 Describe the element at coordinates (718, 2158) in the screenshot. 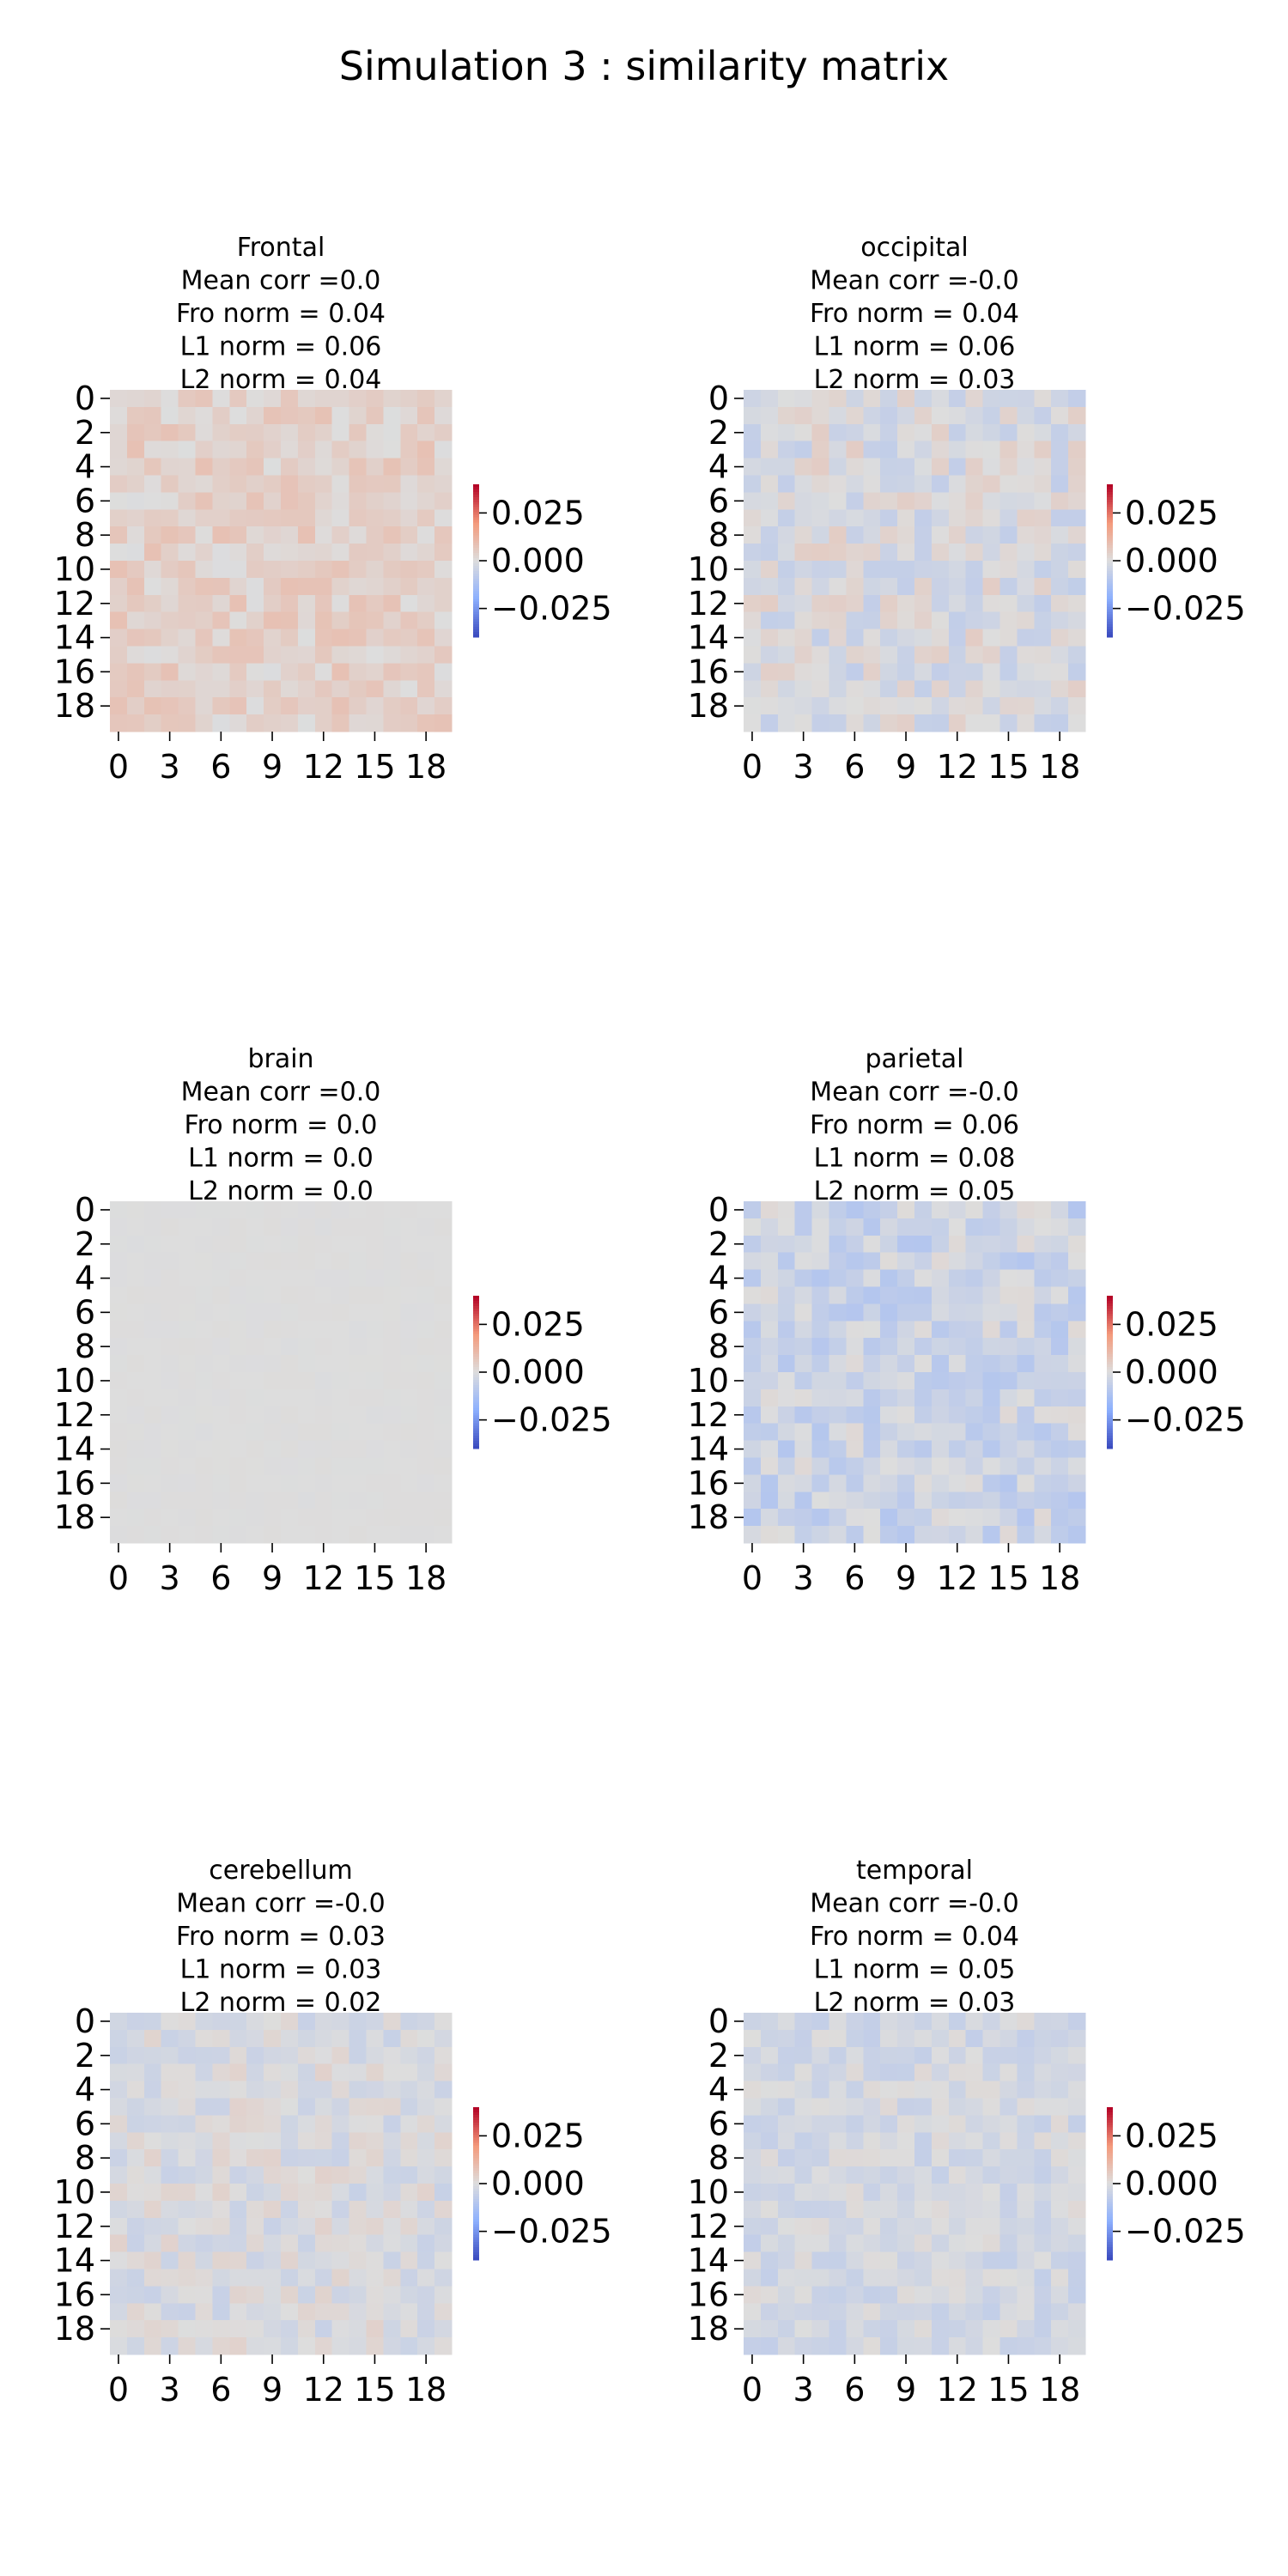

I see `y-tick-label: 8` at that location.